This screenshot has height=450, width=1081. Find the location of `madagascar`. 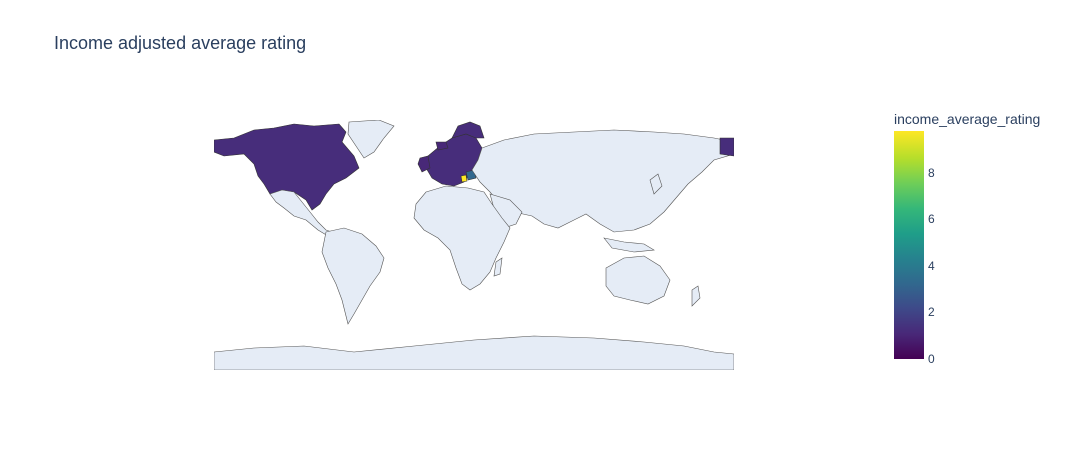

madagascar is located at coordinates (498, 267).